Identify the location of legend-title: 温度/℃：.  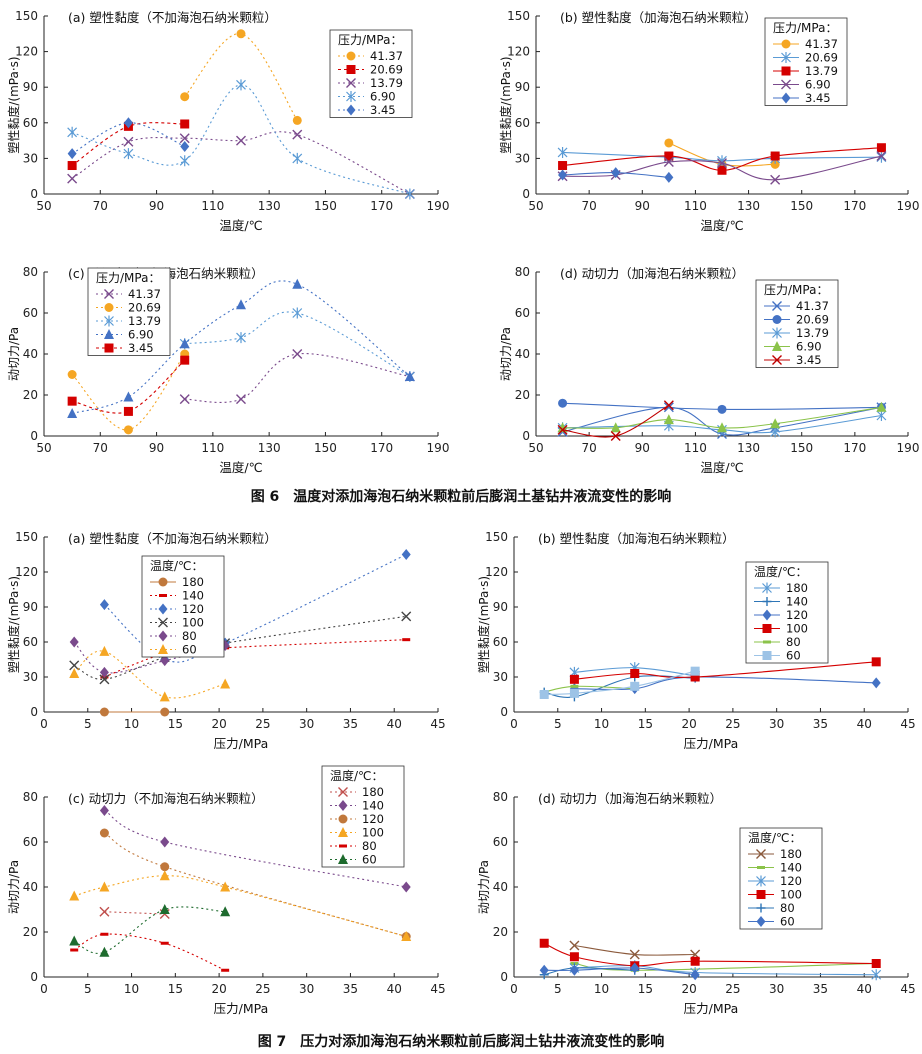
(177, 565).